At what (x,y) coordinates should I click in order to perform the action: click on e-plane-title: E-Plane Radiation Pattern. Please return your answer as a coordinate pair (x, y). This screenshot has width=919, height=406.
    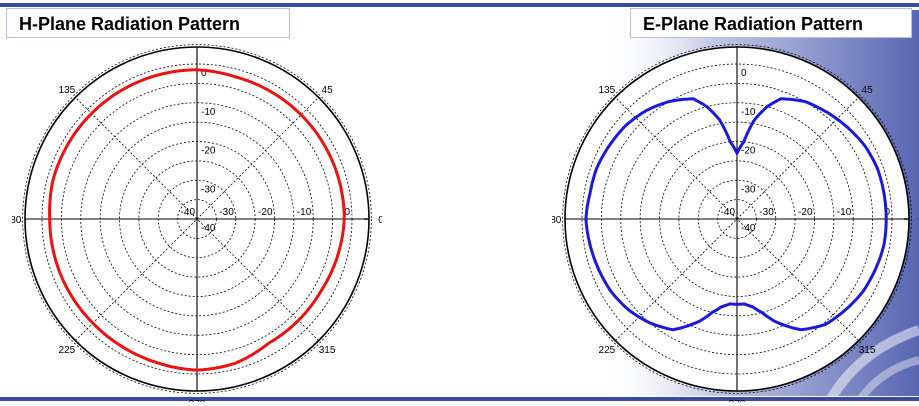
    Looking at the image, I should click on (771, 23).